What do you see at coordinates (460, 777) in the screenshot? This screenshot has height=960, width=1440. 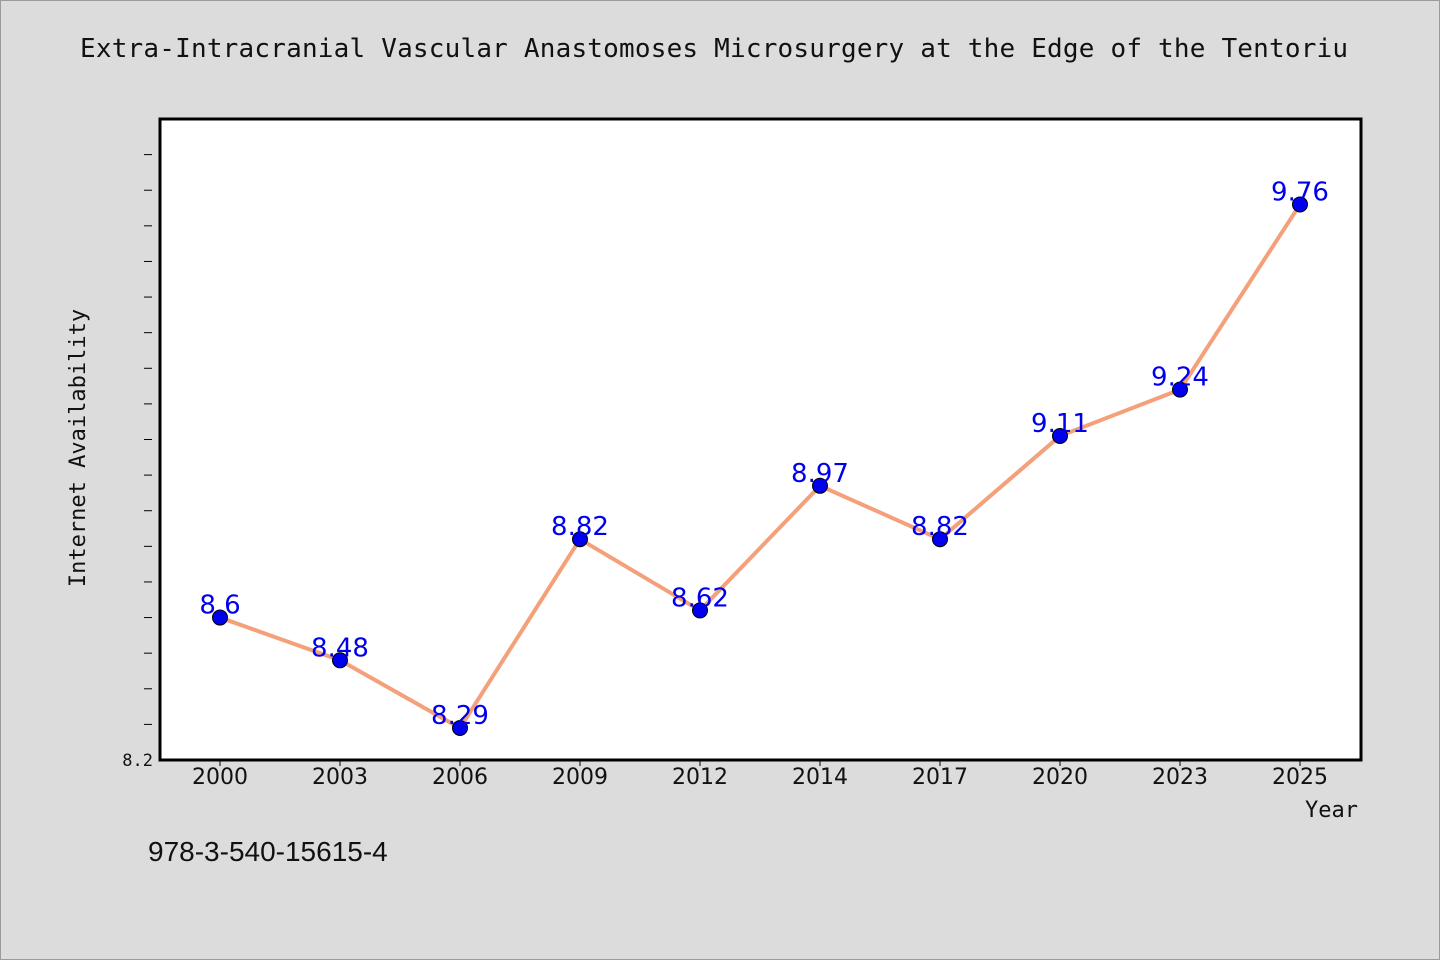 I see `x-tick-label: 2006` at bounding box center [460, 777].